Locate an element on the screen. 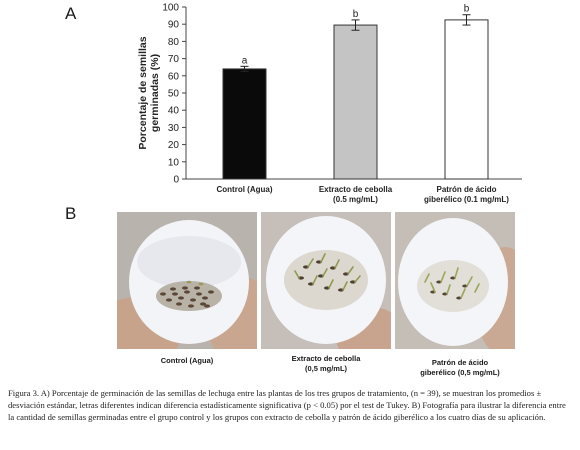 The image size is (580, 450). y-tick-label: 70 is located at coordinates (174, 59).